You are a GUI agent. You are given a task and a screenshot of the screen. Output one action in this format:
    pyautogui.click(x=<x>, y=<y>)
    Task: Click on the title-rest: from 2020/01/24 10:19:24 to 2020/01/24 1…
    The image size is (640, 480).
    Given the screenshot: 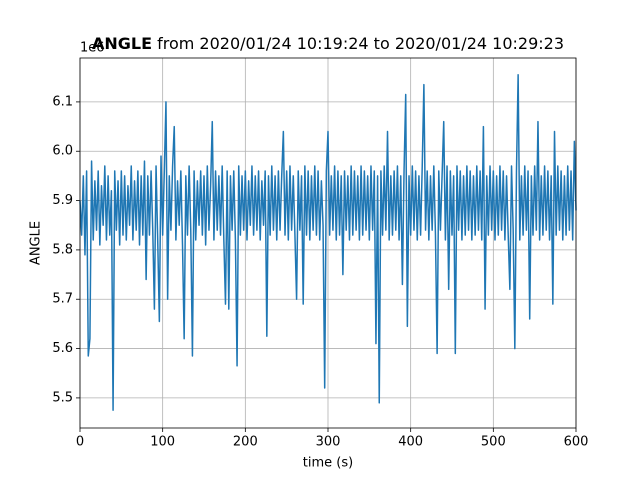 What is the action you would take?
    pyautogui.click(x=360, y=43)
    